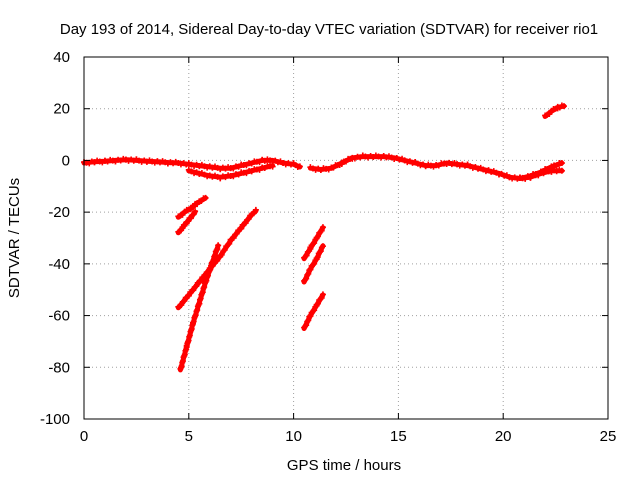  What do you see at coordinates (230, 172) in the screenshot?
I see `series-low-band` at bounding box center [230, 172].